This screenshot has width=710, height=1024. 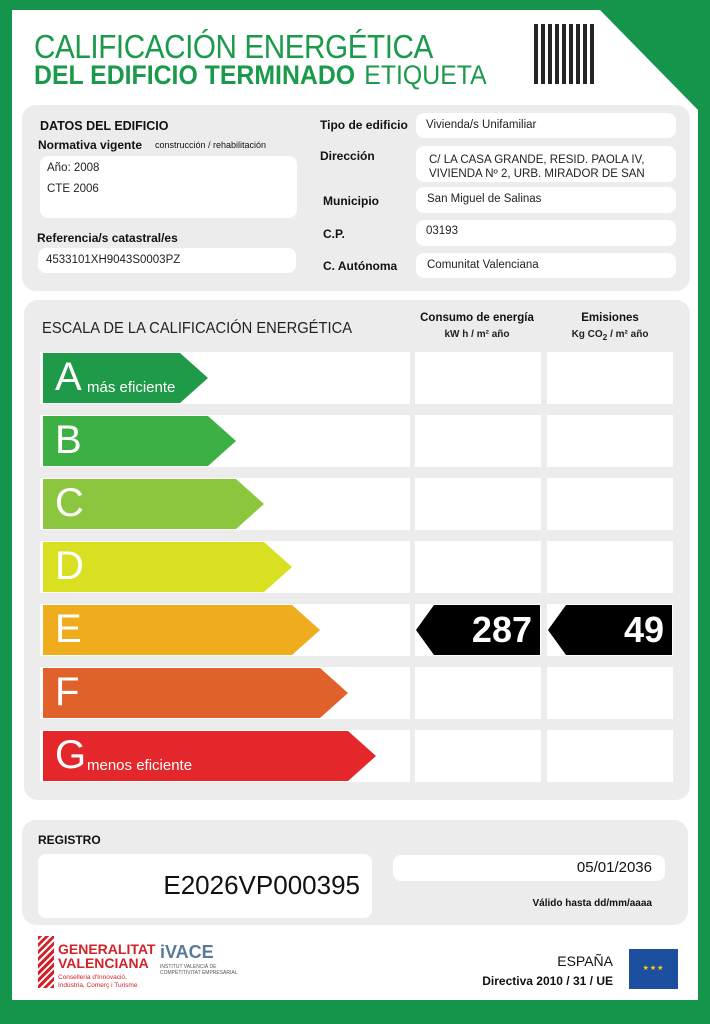 I want to click on emisiones-label: Emisiones, so click(x=610, y=318).